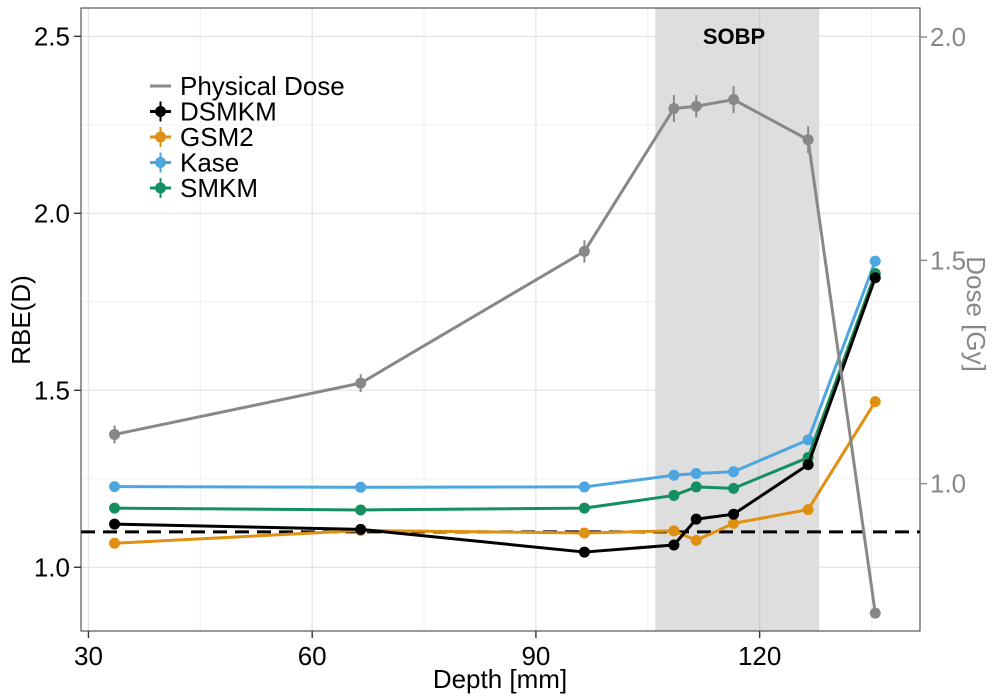 This screenshot has width=1000, height=700. What do you see at coordinates (312, 656) in the screenshot?
I see `x-tick-label: 60` at bounding box center [312, 656].